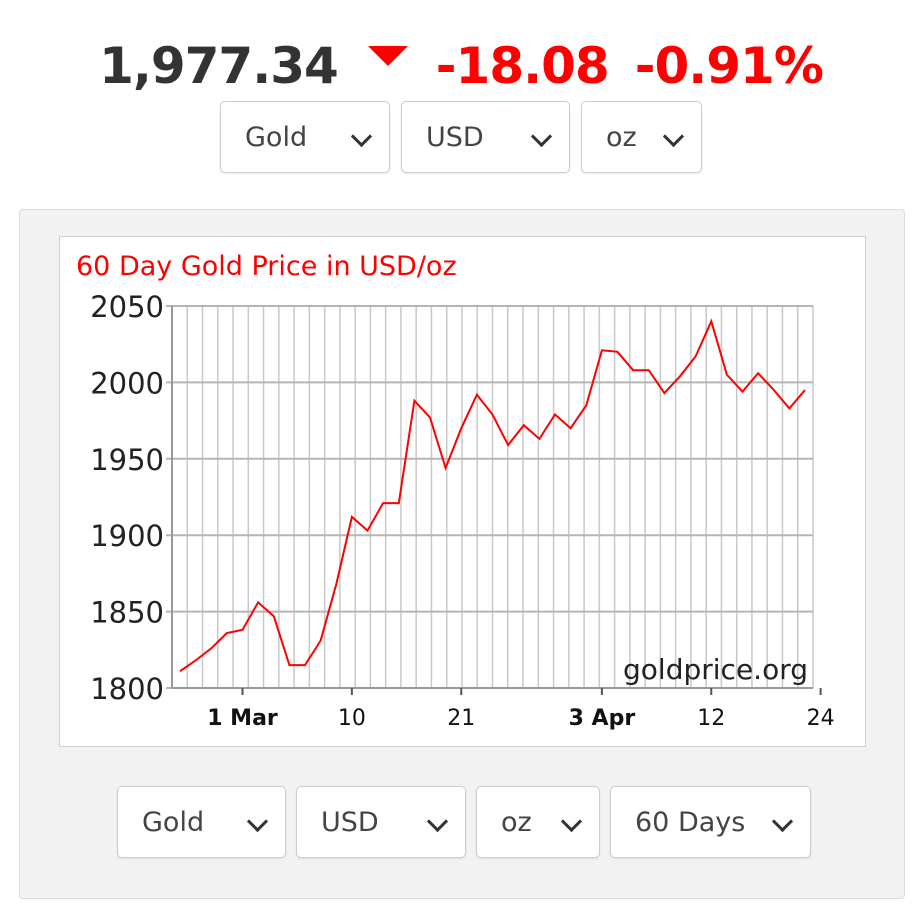 Image resolution: width=922 pixels, height=910 pixels. What do you see at coordinates (538, 822) in the screenshot?
I see `bottom-unit-select: oz` at bounding box center [538, 822].